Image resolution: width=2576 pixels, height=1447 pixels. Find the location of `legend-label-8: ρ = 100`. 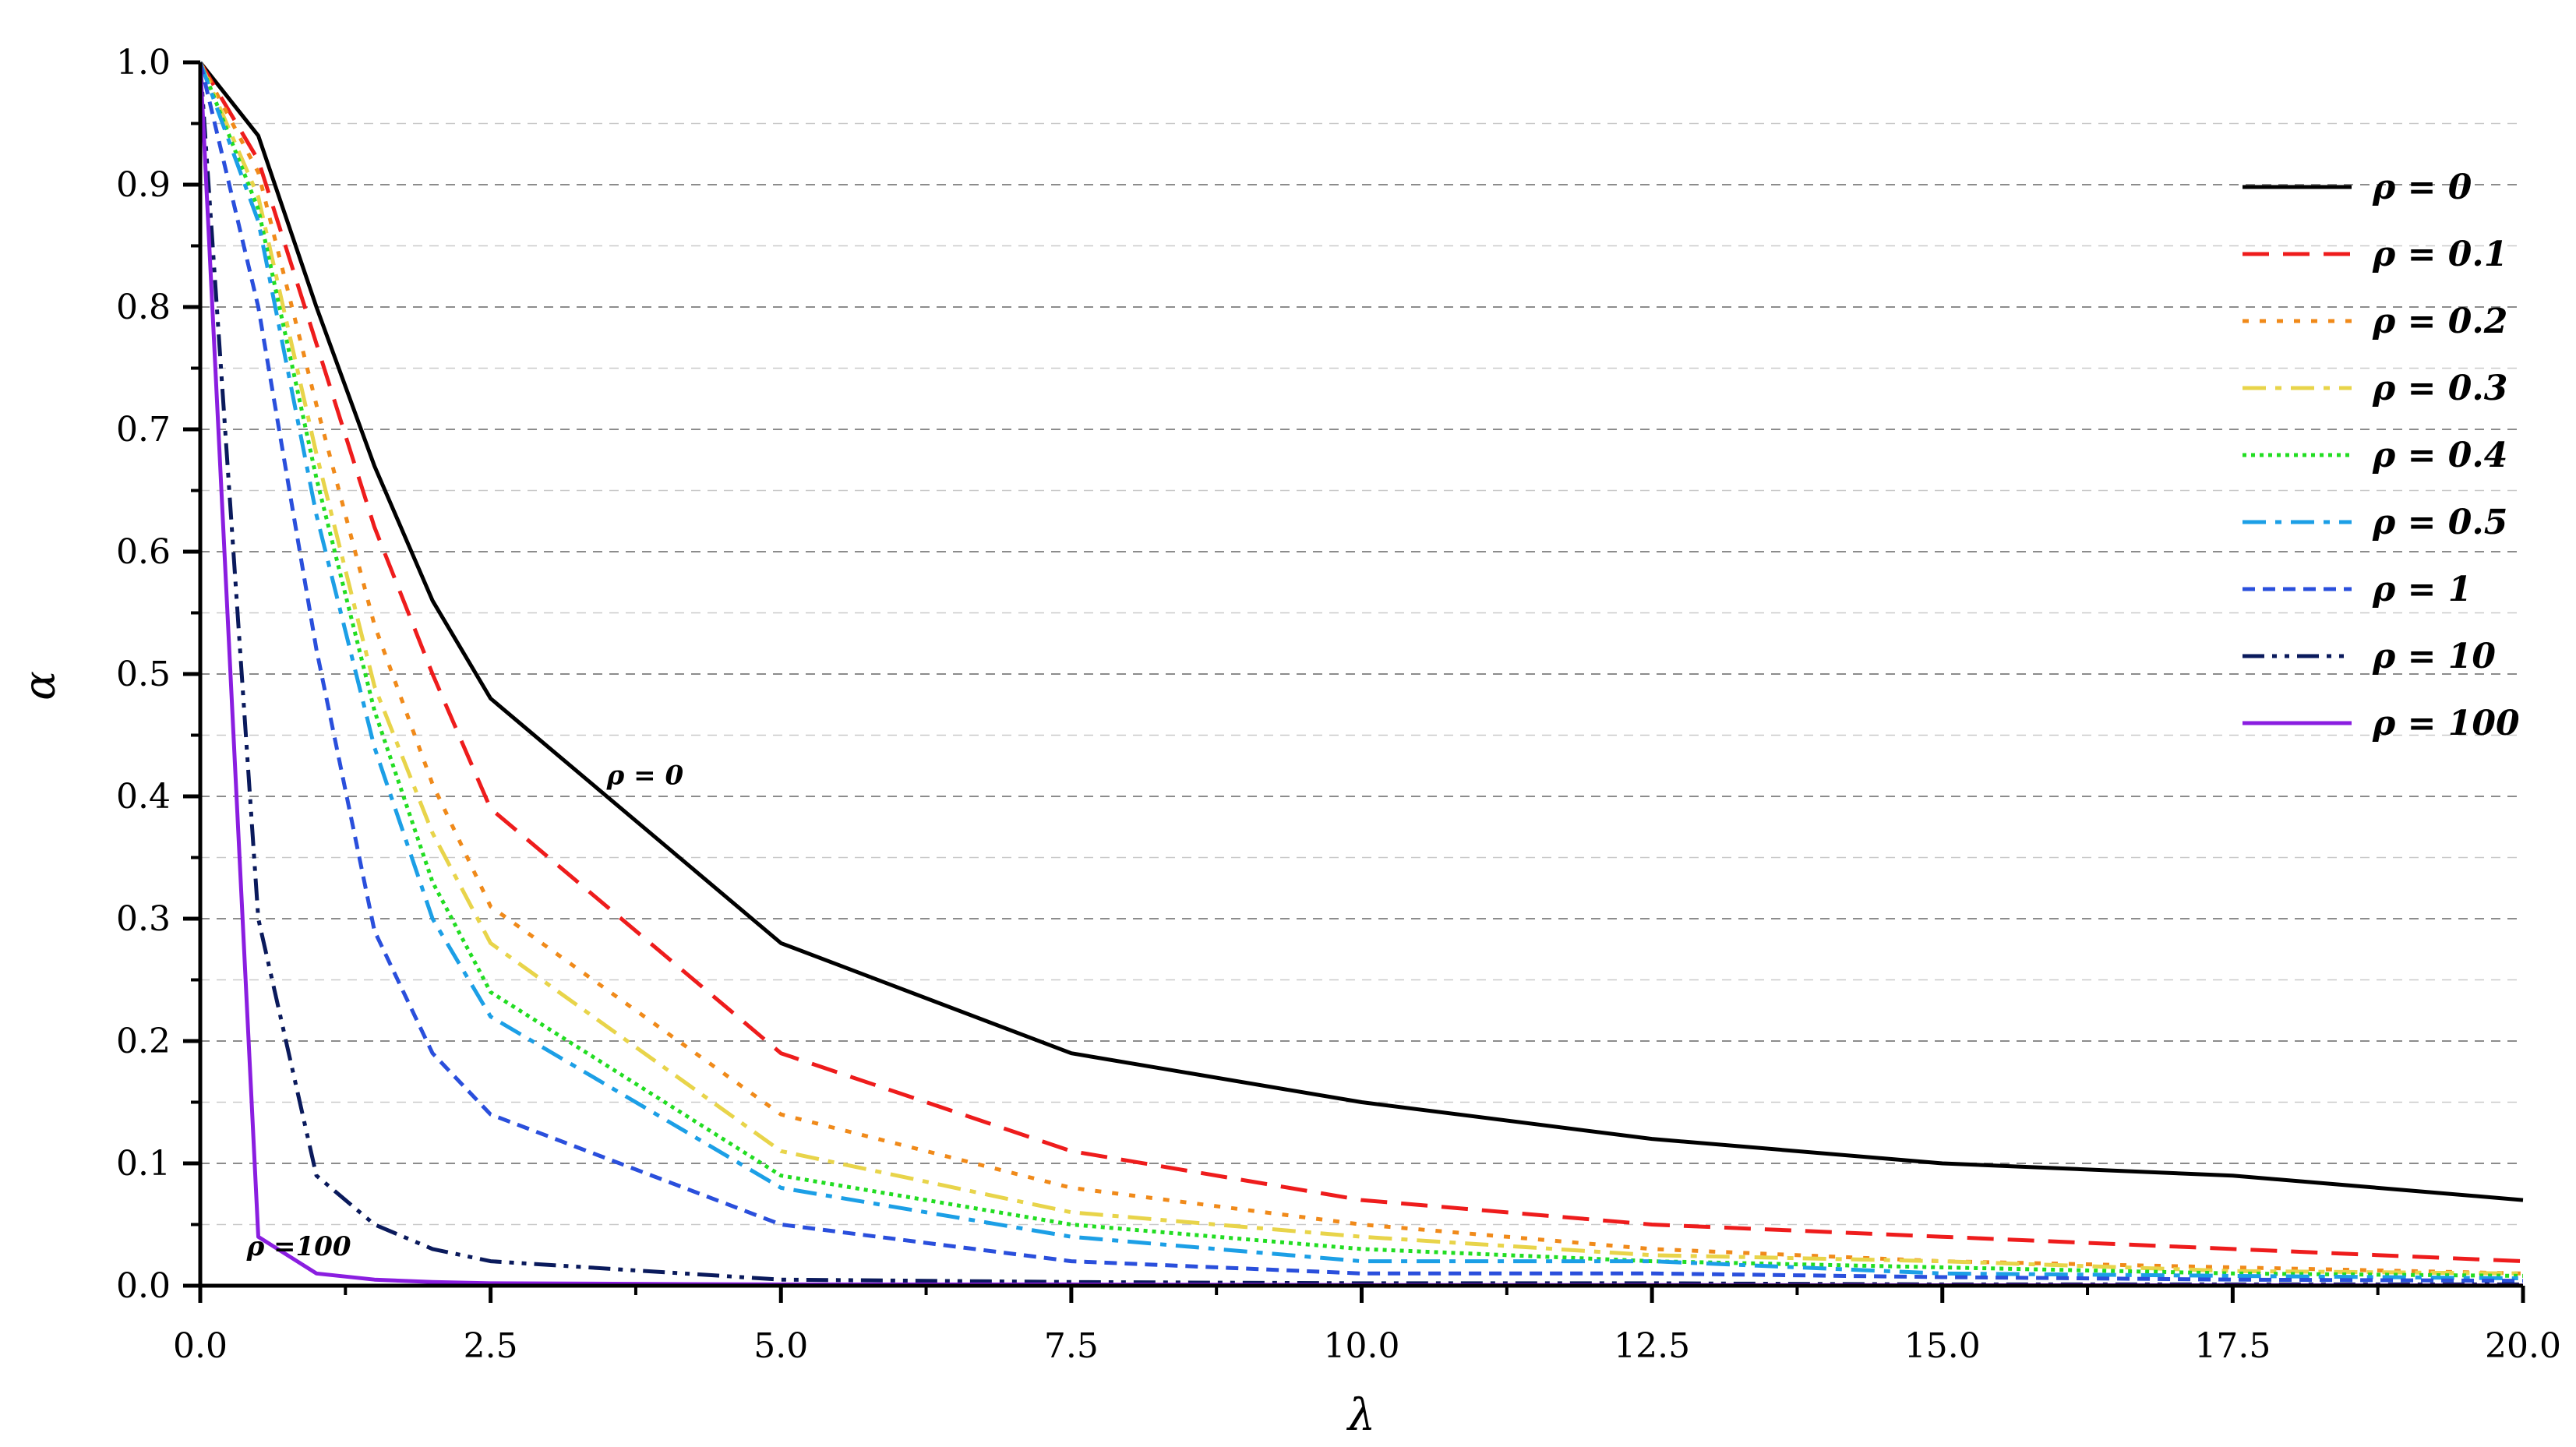

legend-label-8: ρ = 100 is located at coordinates (2446, 723).